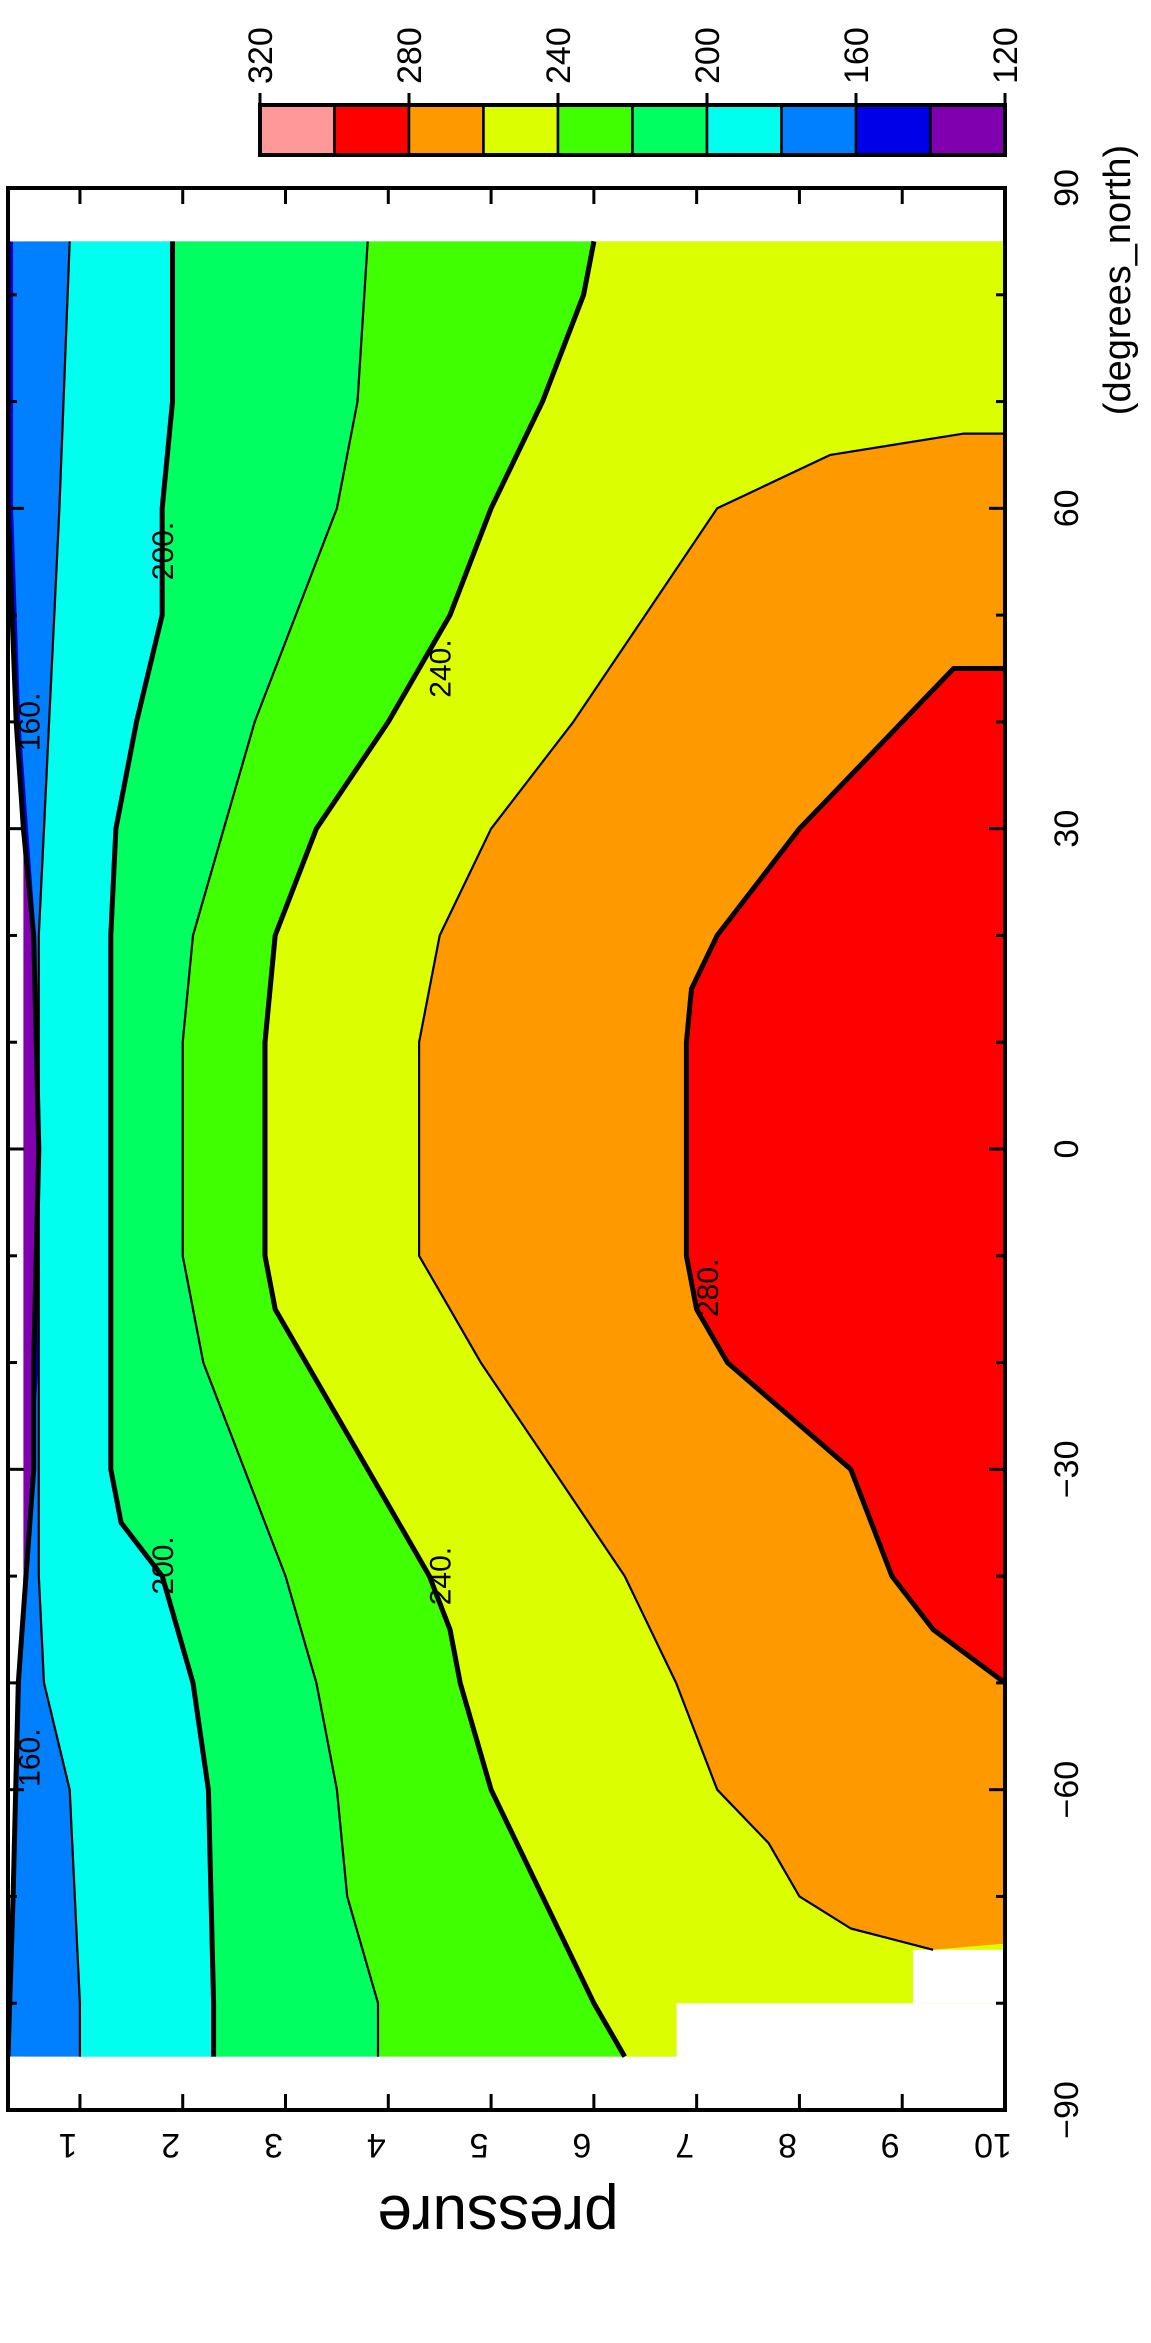 This screenshot has height=2343, width=1151. I want to click on x-tick-label-0: 1, so click(67, 2145).